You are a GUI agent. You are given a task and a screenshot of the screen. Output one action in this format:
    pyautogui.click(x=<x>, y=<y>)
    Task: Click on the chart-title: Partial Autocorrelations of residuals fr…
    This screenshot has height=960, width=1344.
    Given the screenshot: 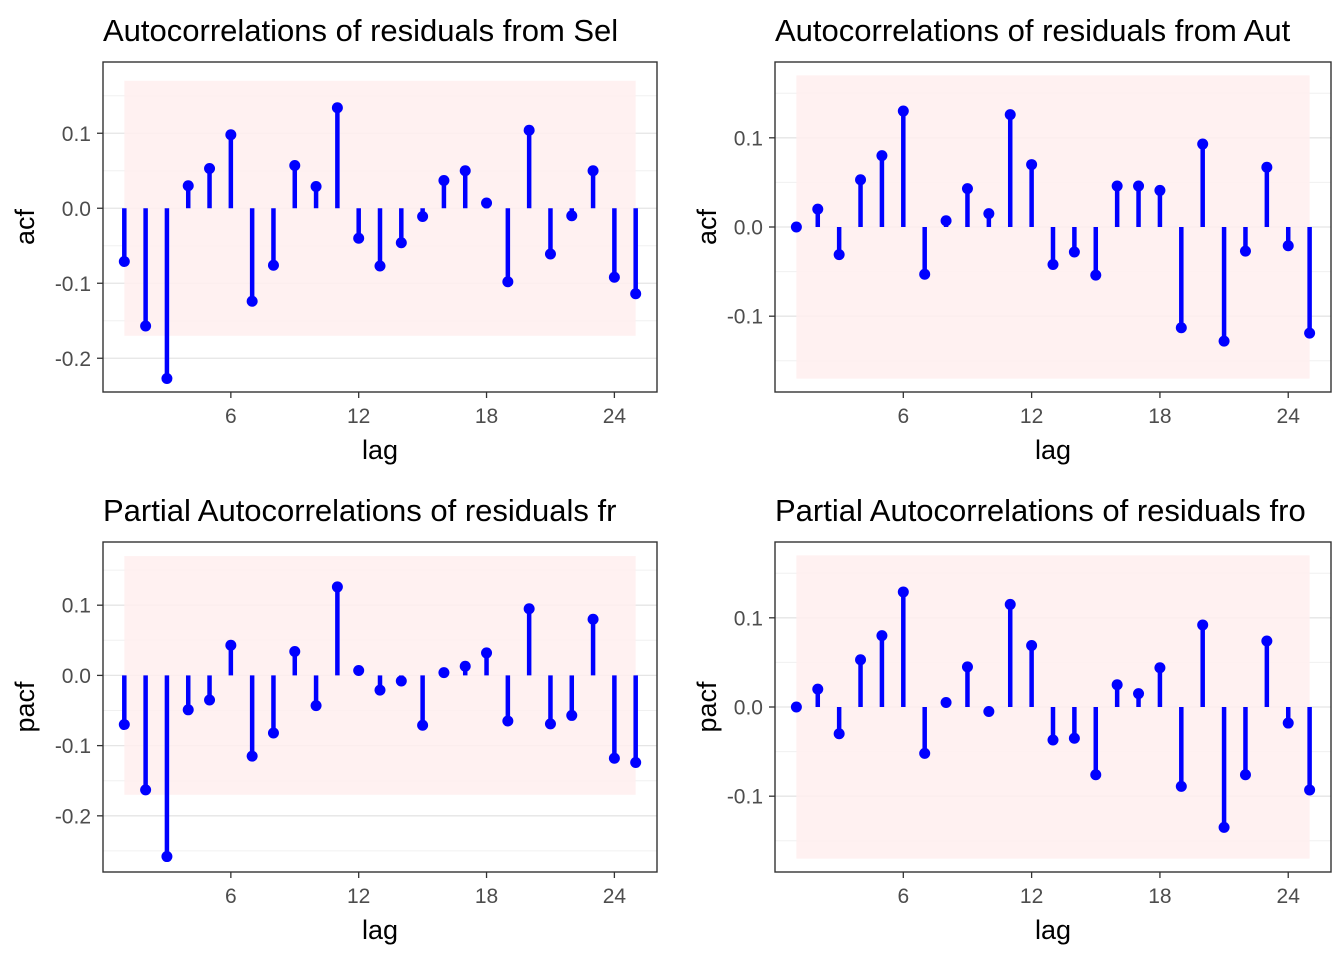 What is the action you would take?
    pyautogui.click(x=1040, y=510)
    